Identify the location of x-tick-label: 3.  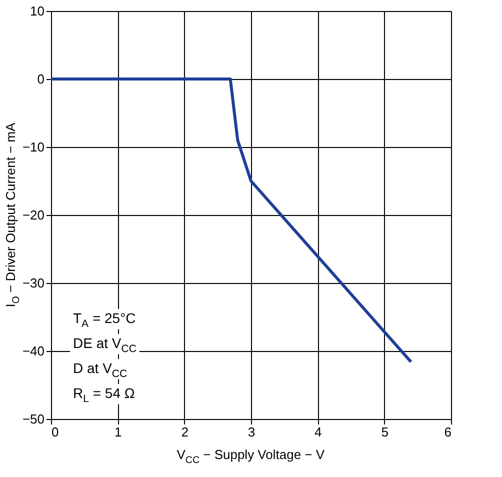
(252, 432).